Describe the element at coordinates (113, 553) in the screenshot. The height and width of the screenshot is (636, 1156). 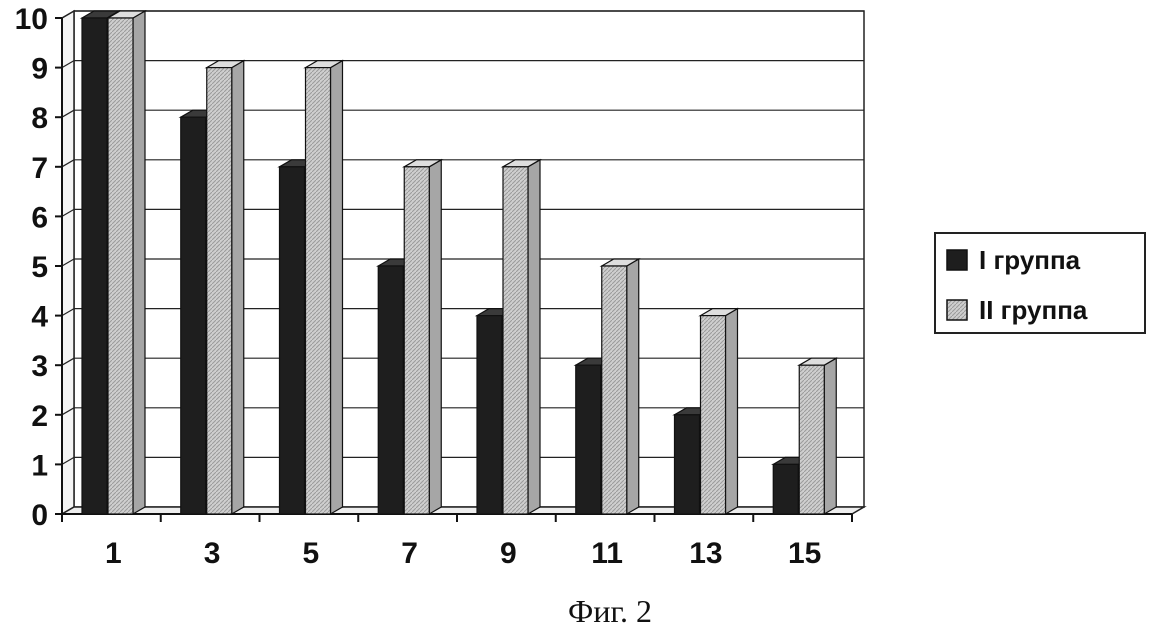
I see `x-tick-label: 1` at that location.